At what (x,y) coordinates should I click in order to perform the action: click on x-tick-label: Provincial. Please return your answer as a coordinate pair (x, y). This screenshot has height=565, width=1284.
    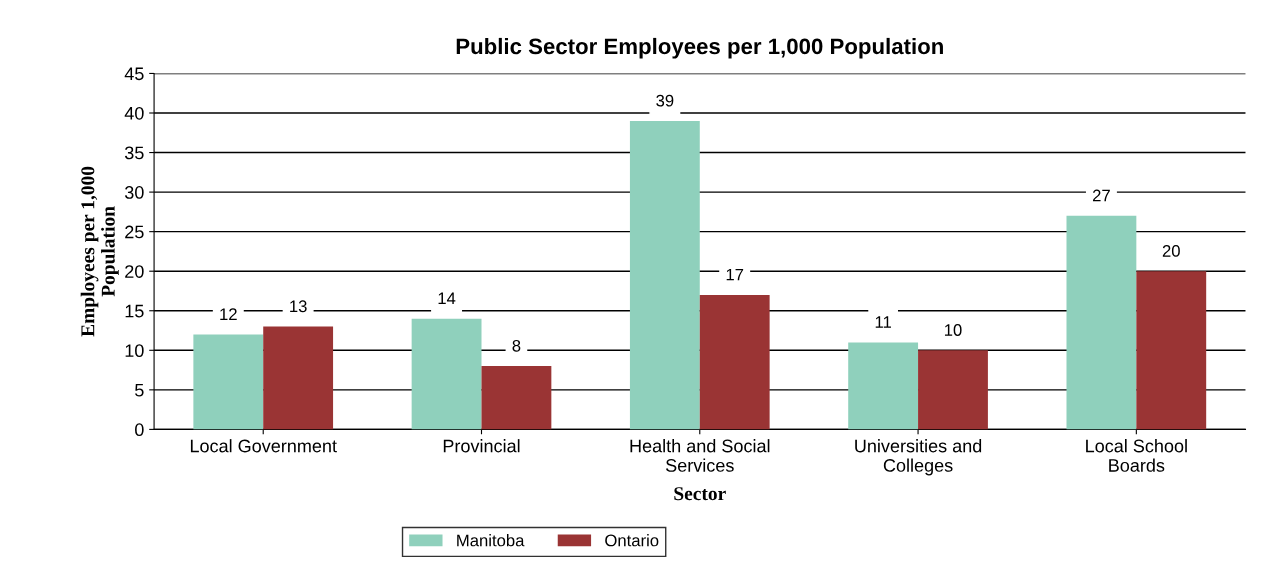
    Looking at the image, I should click on (481, 446).